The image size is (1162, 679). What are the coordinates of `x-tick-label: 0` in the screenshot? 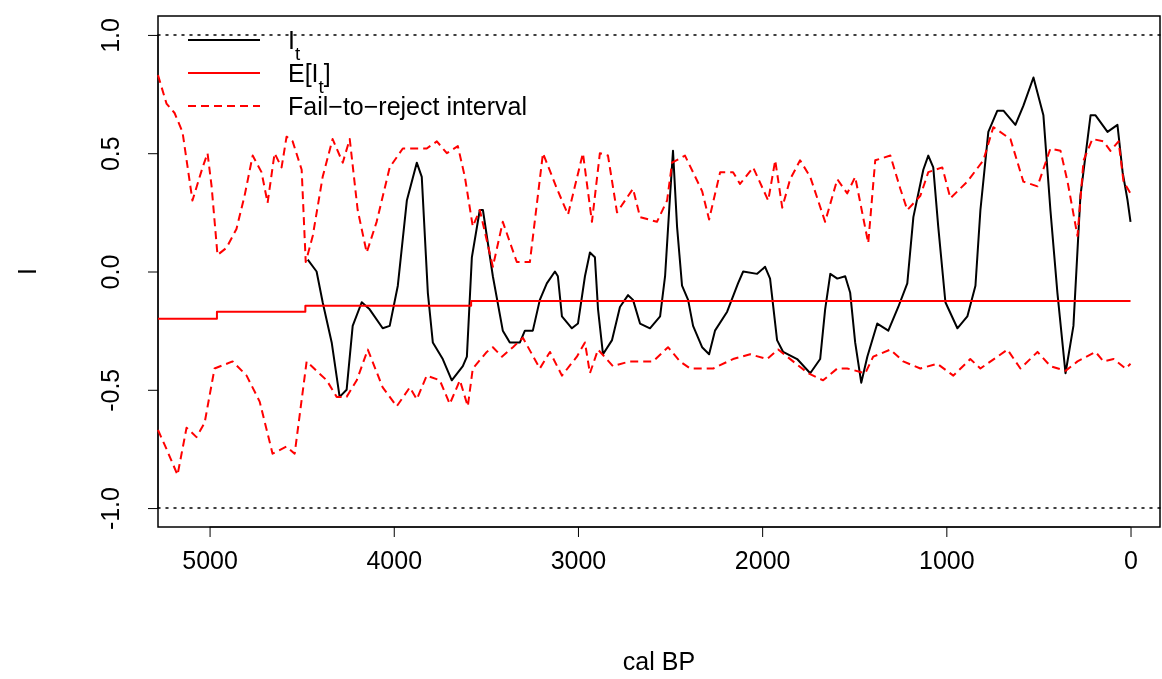 It's located at (1131, 559).